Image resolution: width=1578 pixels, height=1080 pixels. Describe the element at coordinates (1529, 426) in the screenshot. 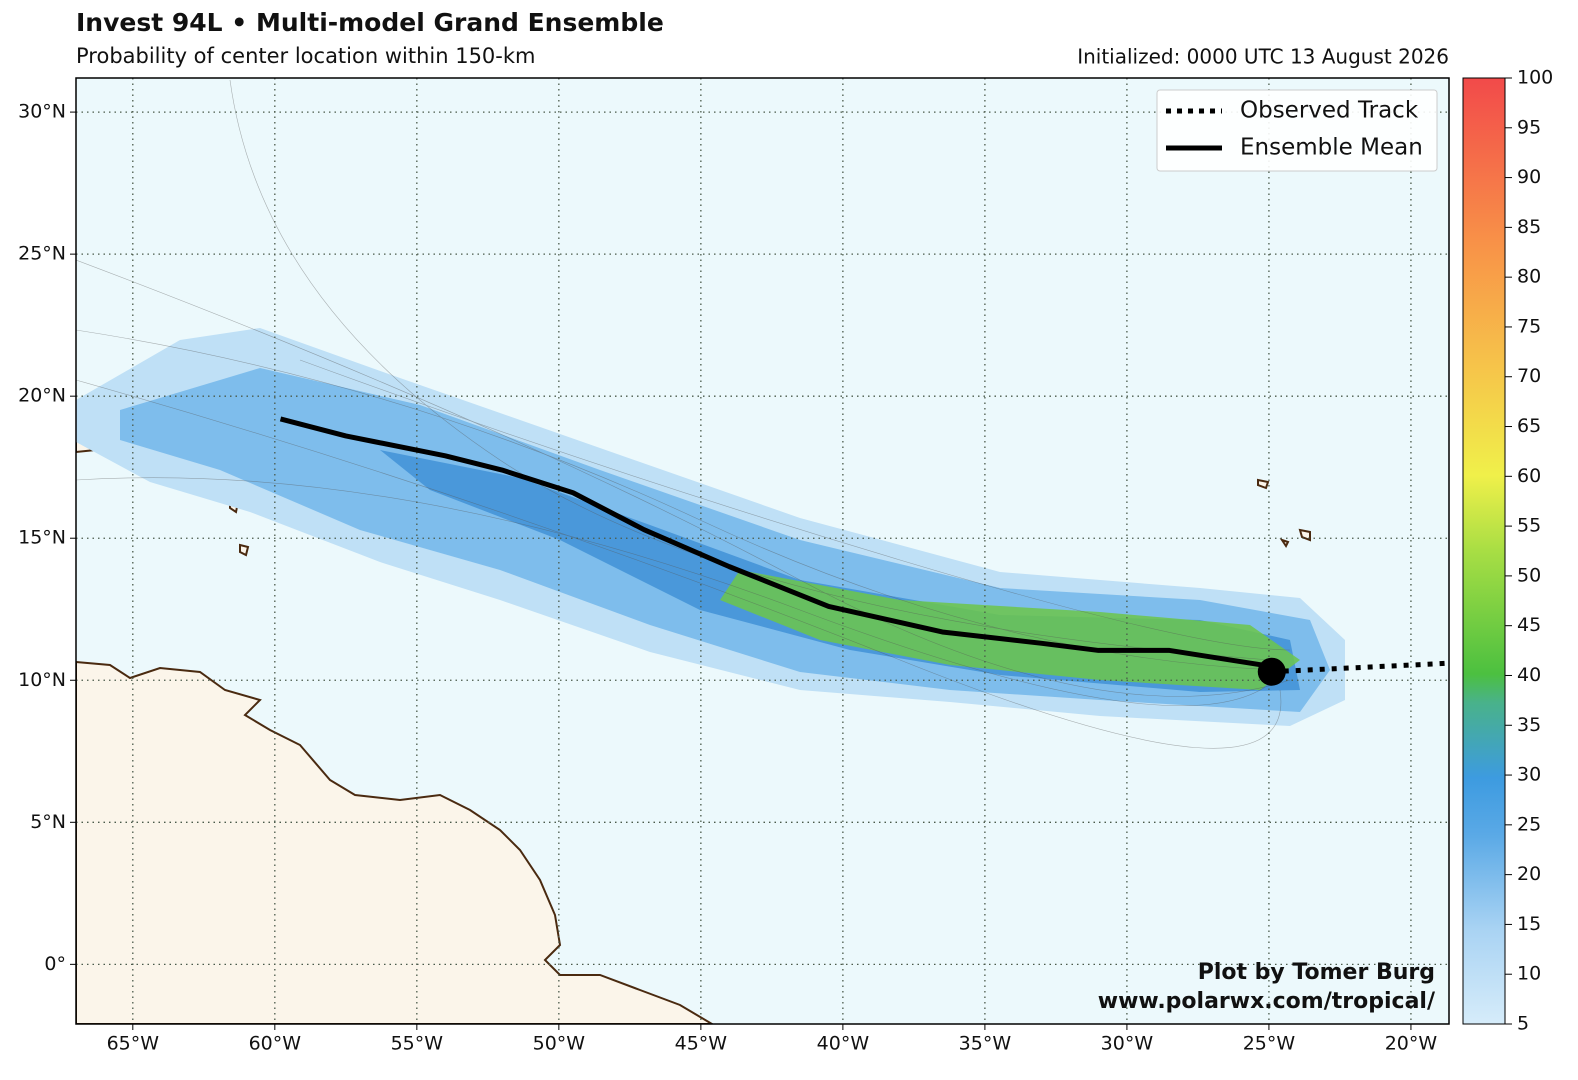

I see `colorbar-tick-label: 65` at that location.